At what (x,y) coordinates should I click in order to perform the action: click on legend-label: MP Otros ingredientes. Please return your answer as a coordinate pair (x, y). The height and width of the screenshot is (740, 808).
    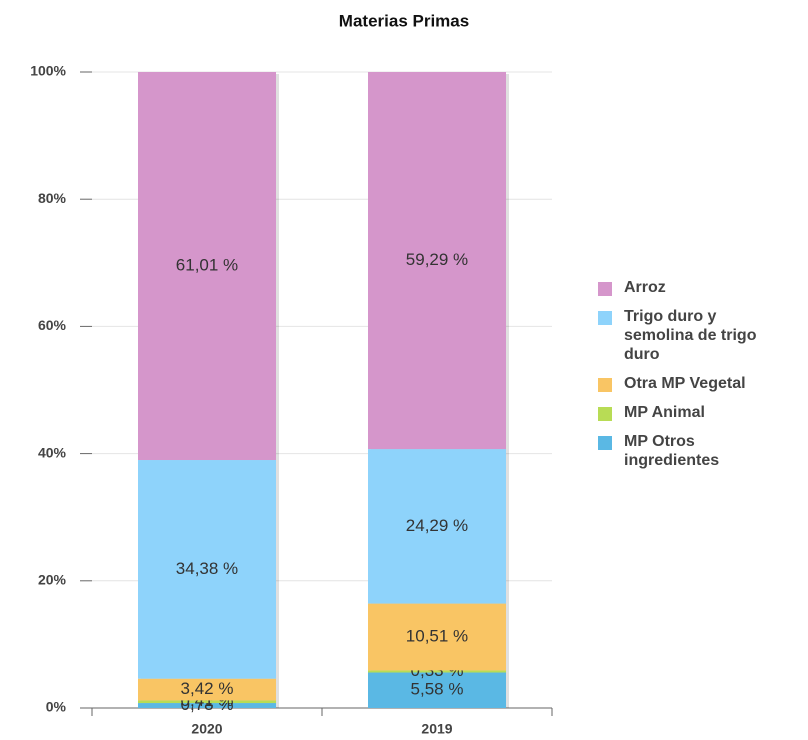
    Looking at the image, I should click on (672, 451).